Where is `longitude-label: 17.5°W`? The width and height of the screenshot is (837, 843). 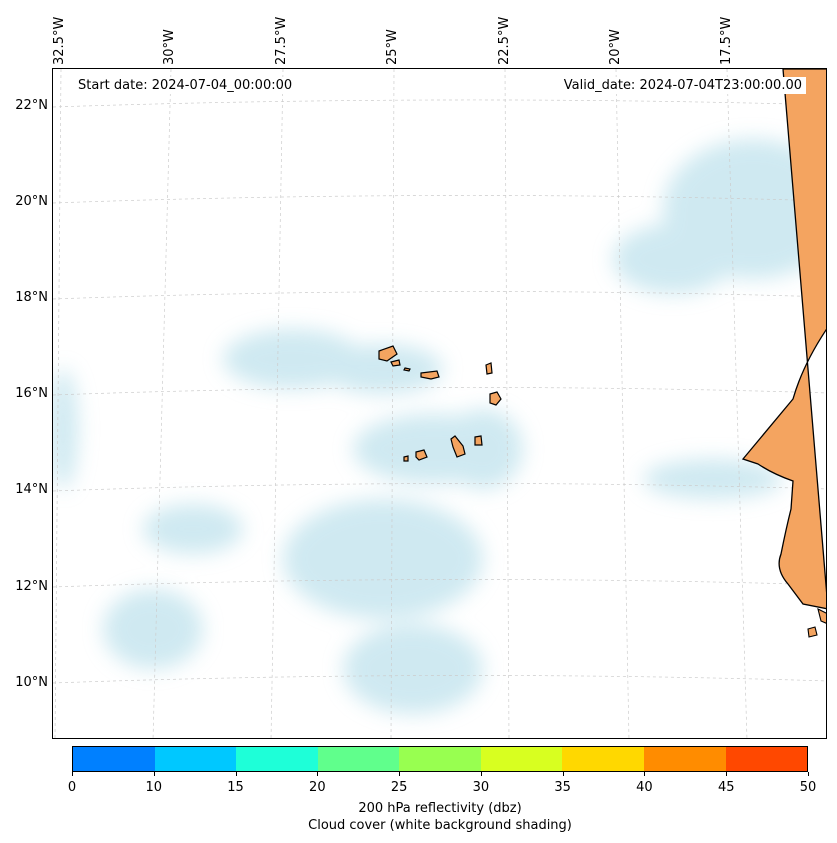 longitude-label: 17.5°W is located at coordinates (726, 40).